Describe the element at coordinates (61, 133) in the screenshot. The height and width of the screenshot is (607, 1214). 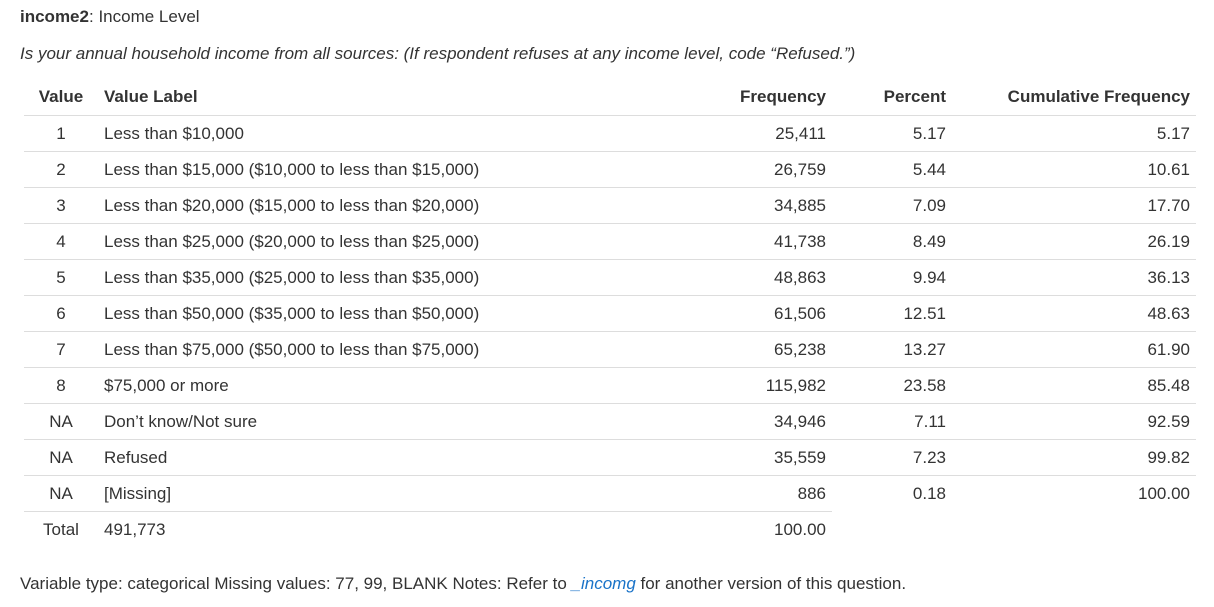
I see `cell-value: 1` at that location.